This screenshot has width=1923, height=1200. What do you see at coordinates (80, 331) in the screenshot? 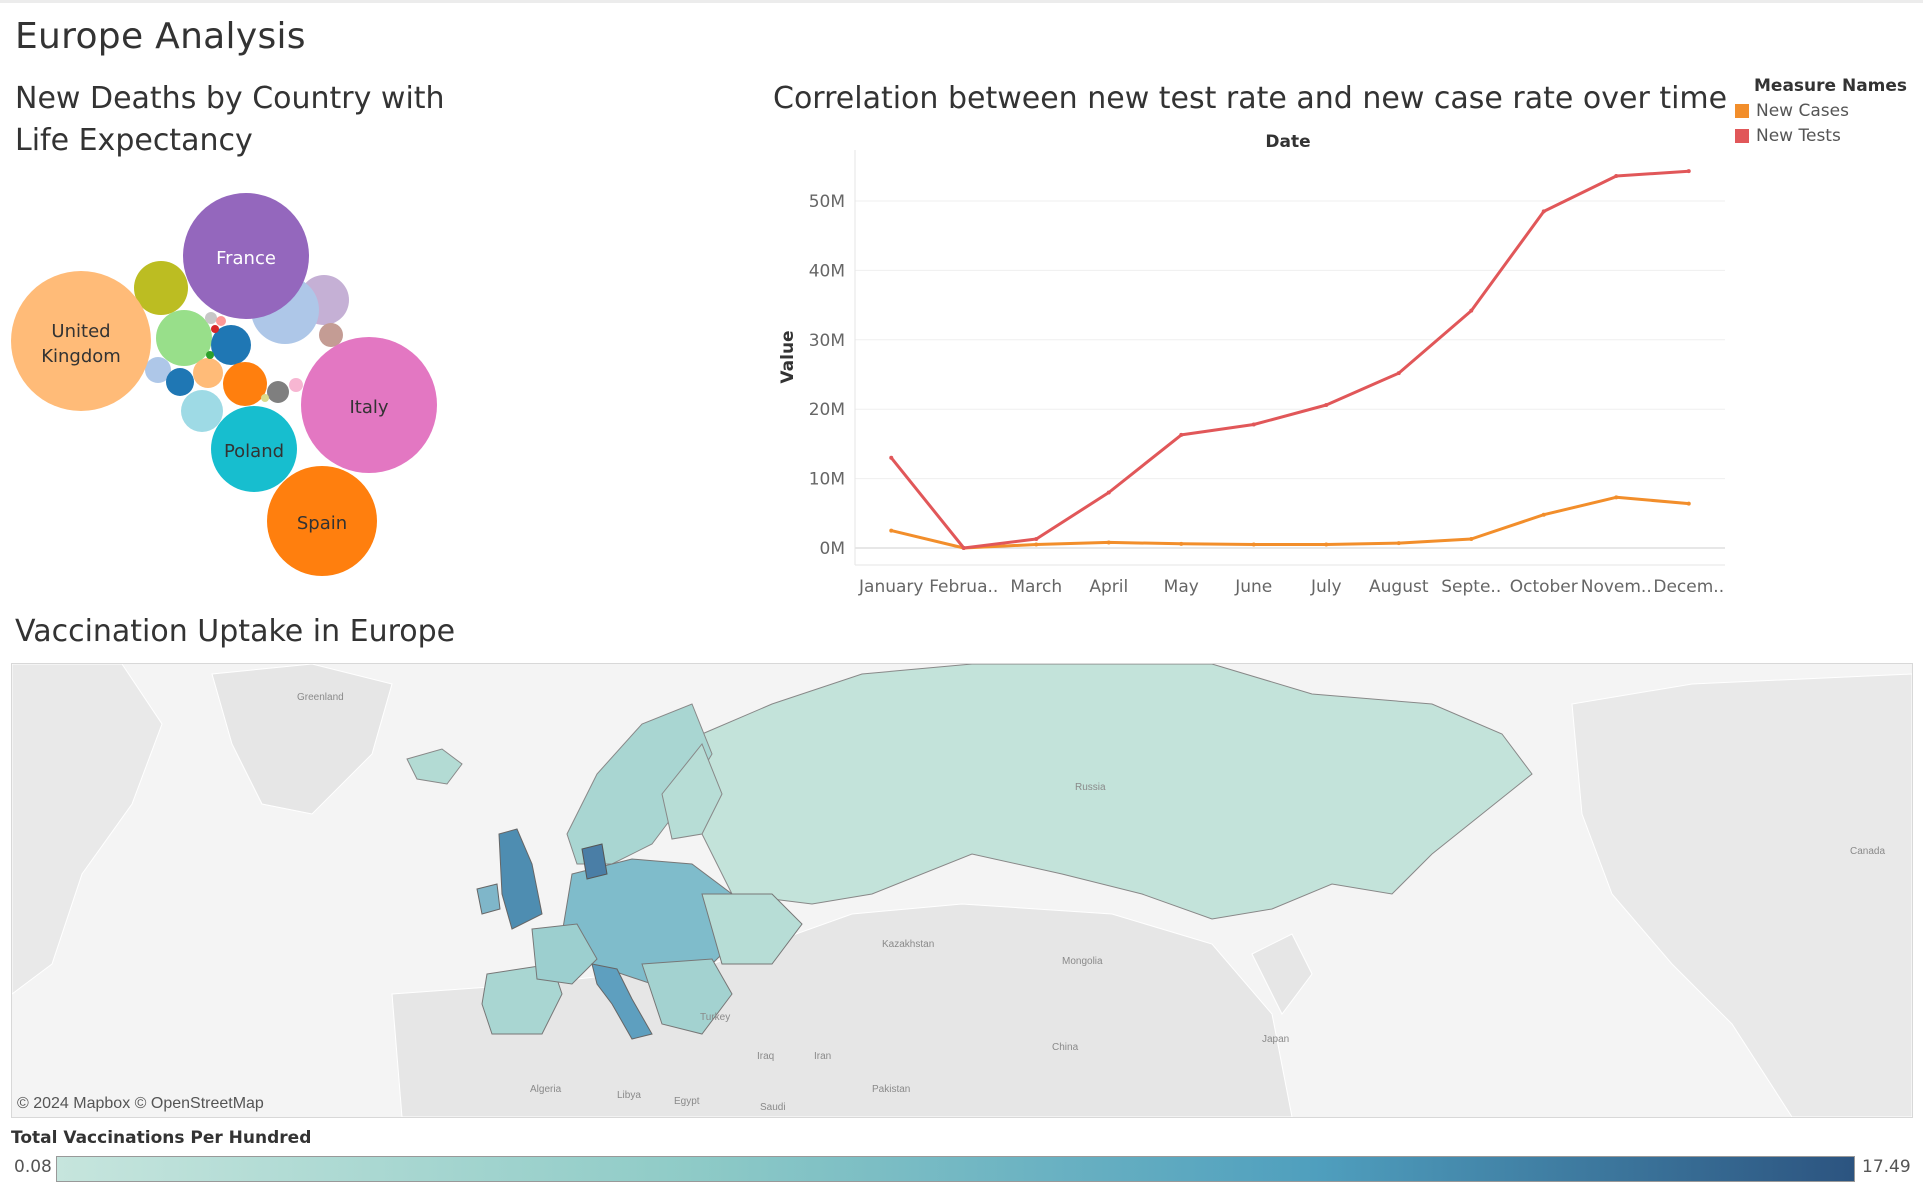
I see `bubble-label: United` at bounding box center [80, 331].